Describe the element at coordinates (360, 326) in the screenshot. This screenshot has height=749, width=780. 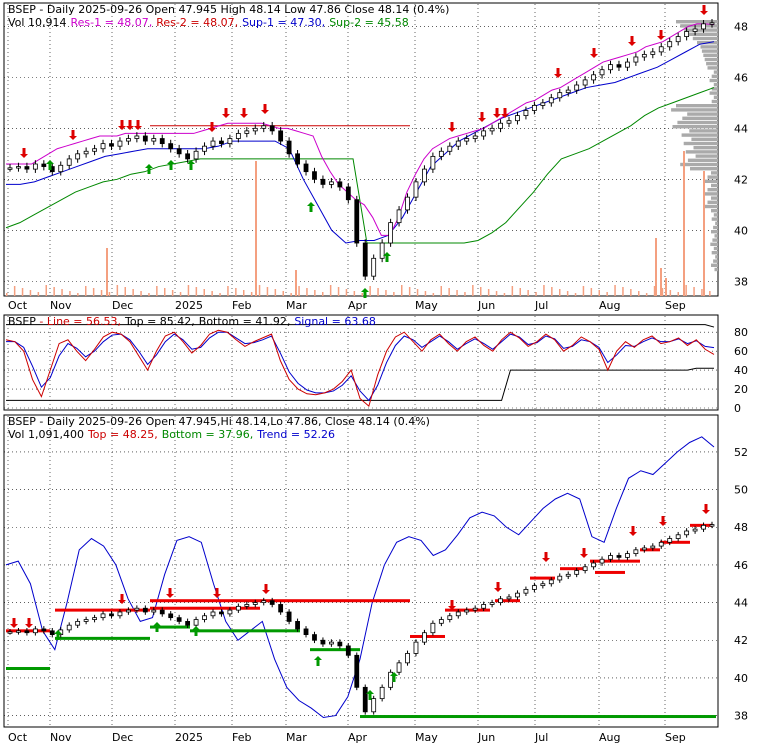
I see `osc-top-line` at that location.